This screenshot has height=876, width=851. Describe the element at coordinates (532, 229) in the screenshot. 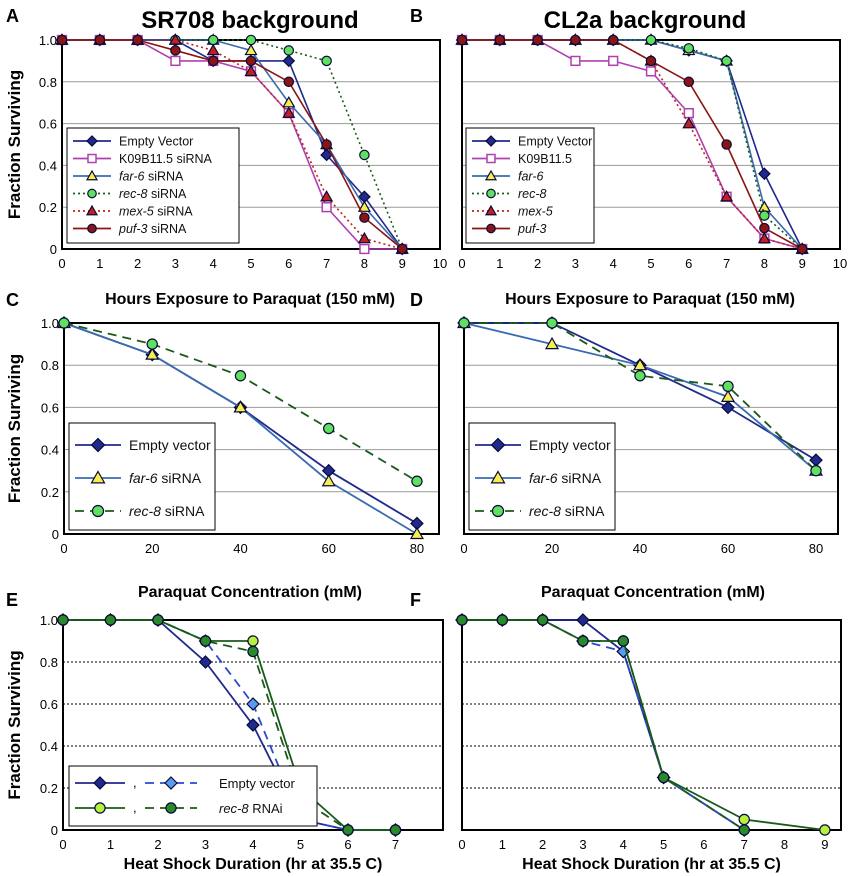

I see `legend-label-italic: puf-3` at that location.